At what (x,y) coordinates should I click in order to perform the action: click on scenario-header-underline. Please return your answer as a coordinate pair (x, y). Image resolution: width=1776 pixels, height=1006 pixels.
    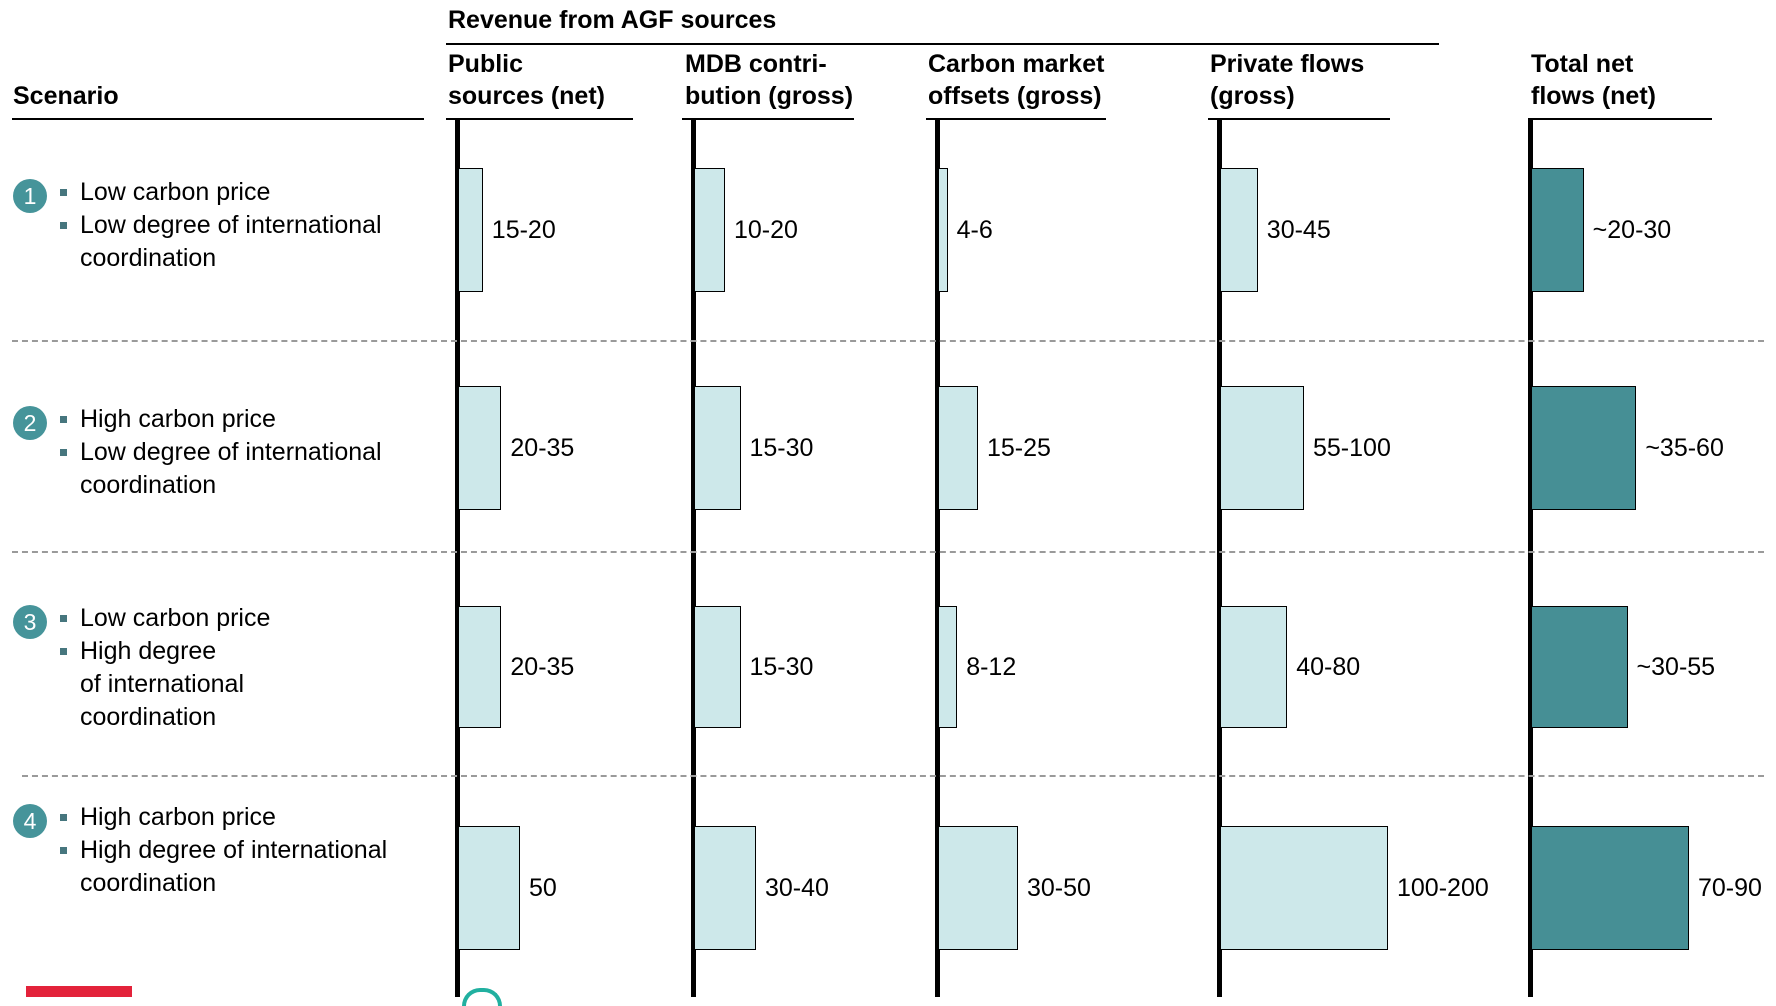
    Looking at the image, I should click on (218, 119).